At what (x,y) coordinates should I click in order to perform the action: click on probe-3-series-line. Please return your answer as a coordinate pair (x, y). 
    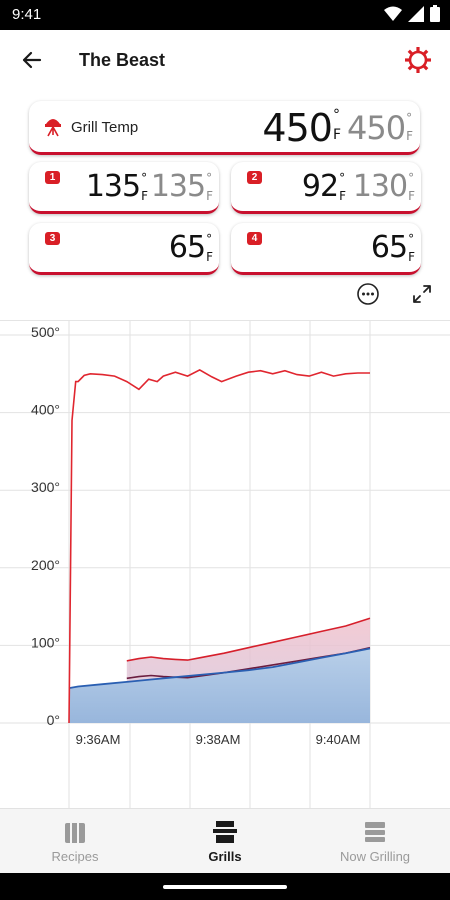
    Looking at the image, I should click on (219, 668).